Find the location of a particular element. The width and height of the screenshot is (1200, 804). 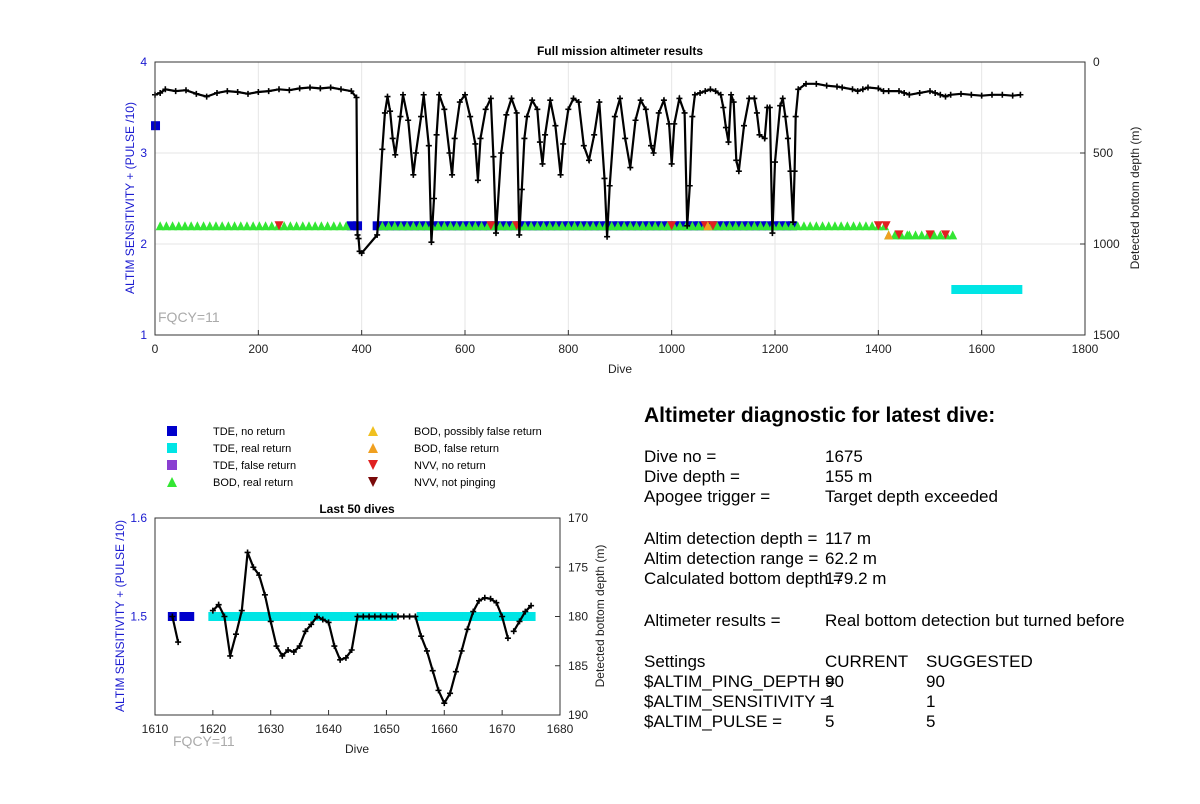

diag-value: Target depth exceeded is located at coordinates (911, 496).